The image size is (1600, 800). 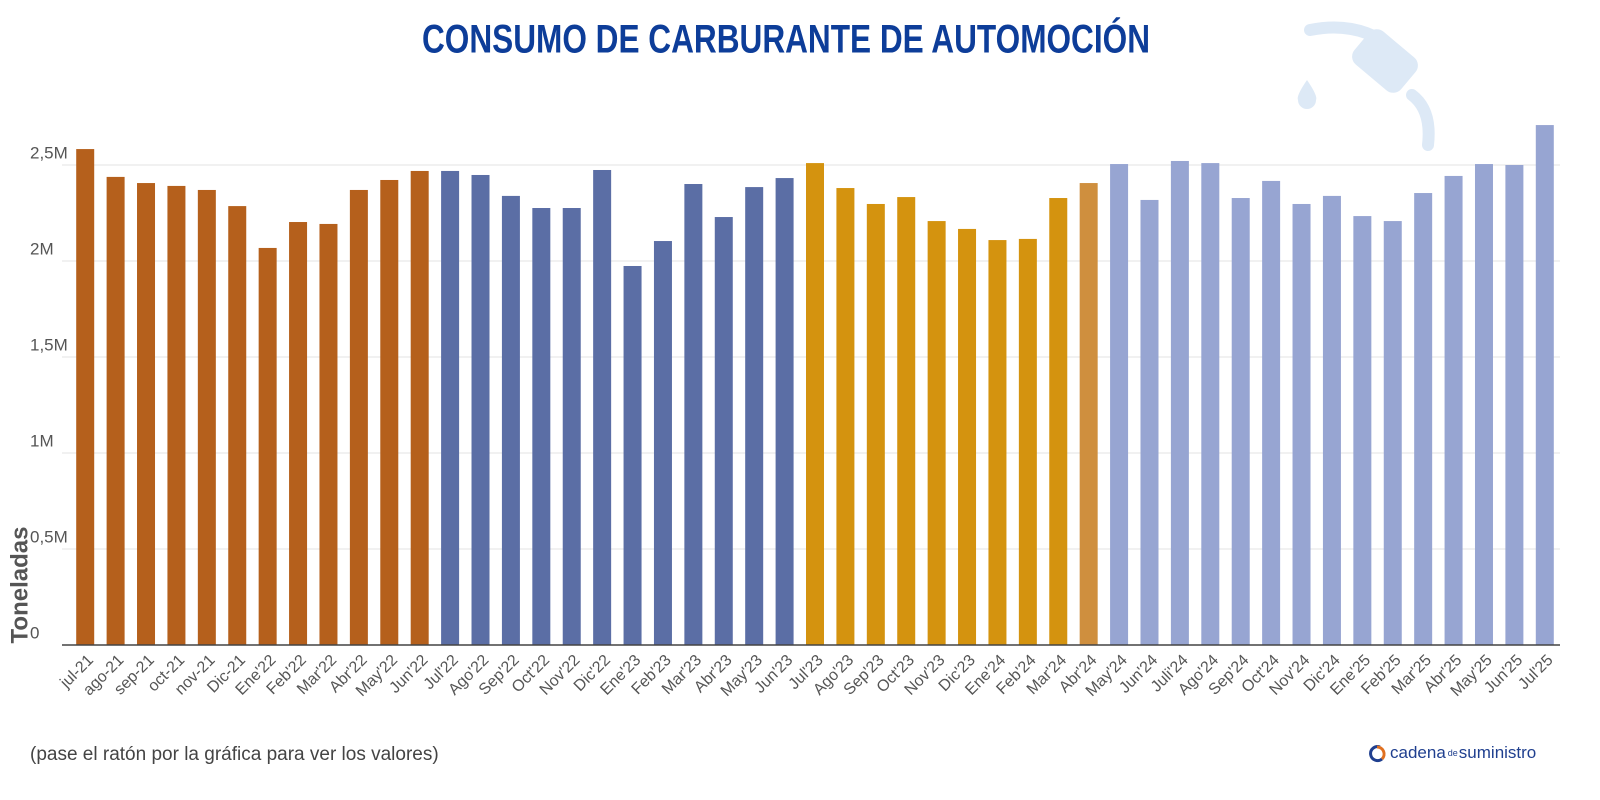 What do you see at coordinates (786, 39) in the screenshot?
I see `chart-title: CONSUMO DE CARBURANTE DE AUTOMOCIÓN` at bounding box center [786, 39].